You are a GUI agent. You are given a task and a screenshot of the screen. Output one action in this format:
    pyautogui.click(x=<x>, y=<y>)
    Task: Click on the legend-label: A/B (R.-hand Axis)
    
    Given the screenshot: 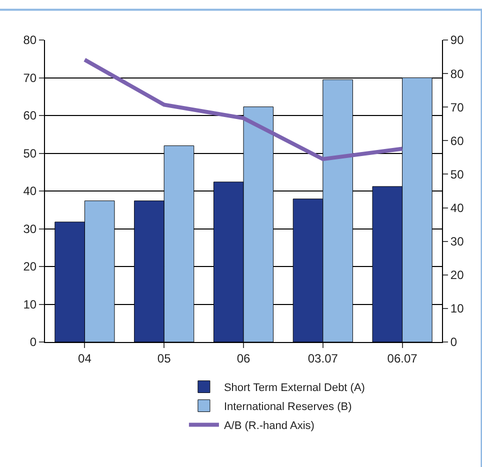 What is the action you would take?
    pyautogui.click(x=269, y=426)
    